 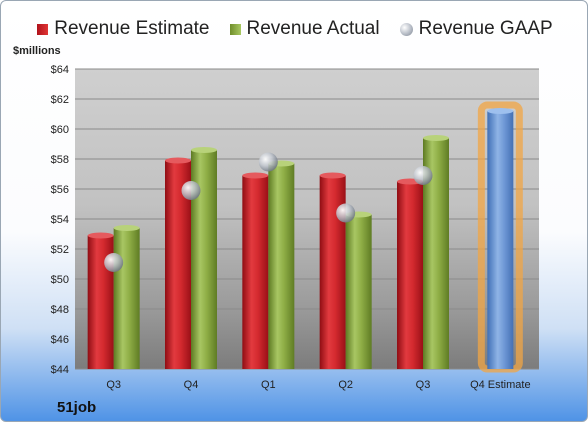 What do you see at coordinates (485, 28) in the screenshot?
I see `legend-gaap-label: Revenue GAAP` at bounding box center [485, 28].